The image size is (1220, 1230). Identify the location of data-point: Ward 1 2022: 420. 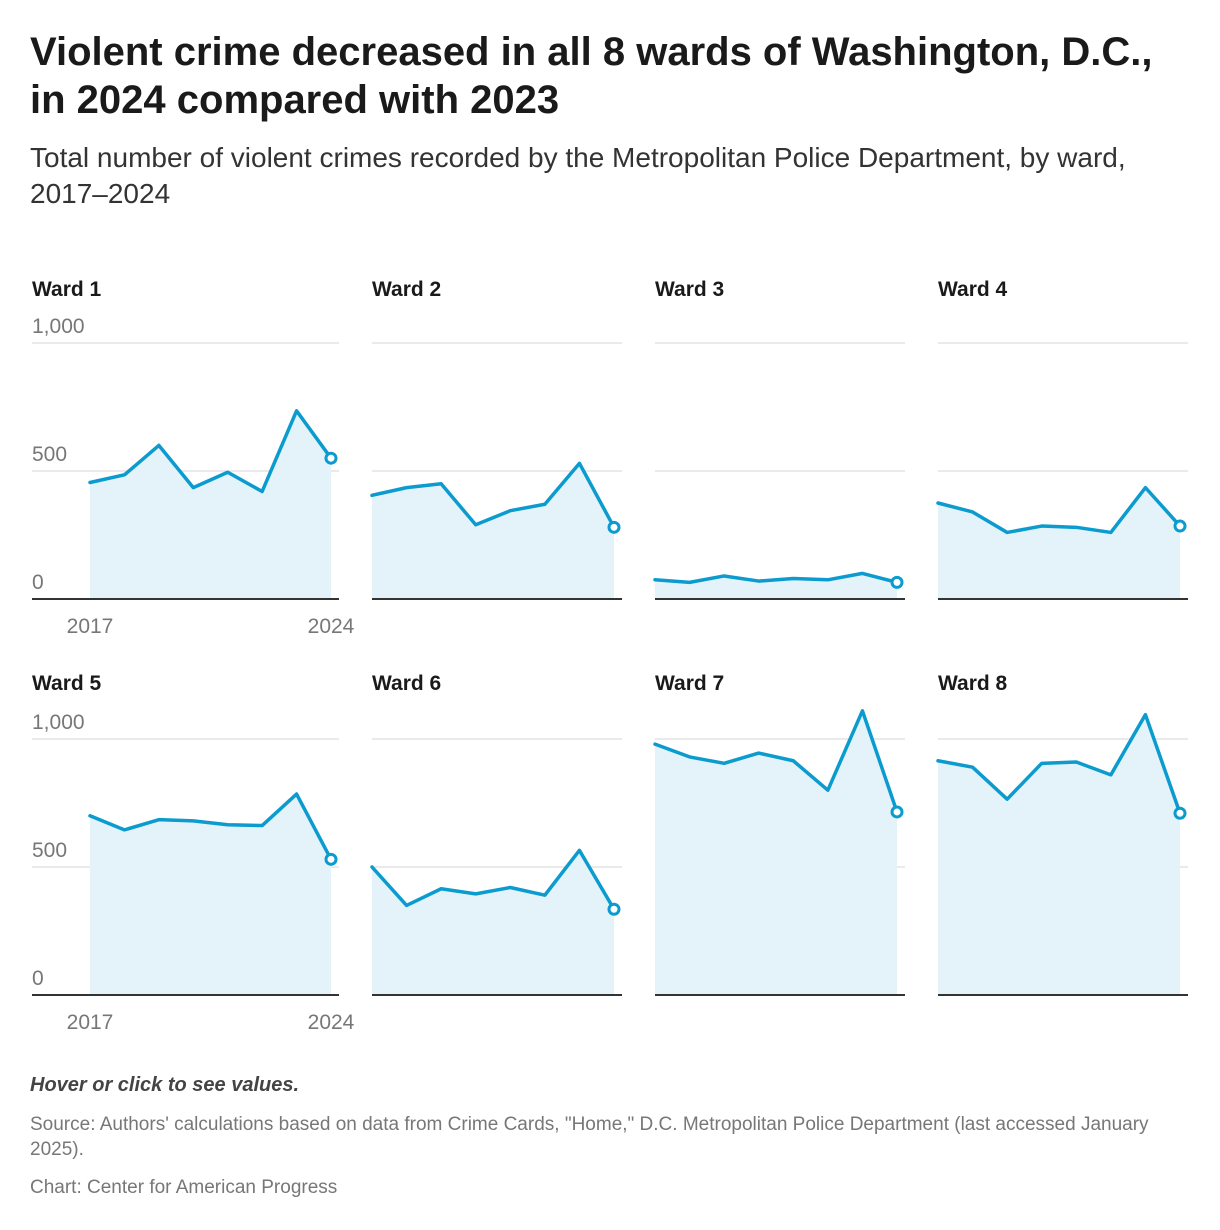
(262, 491).